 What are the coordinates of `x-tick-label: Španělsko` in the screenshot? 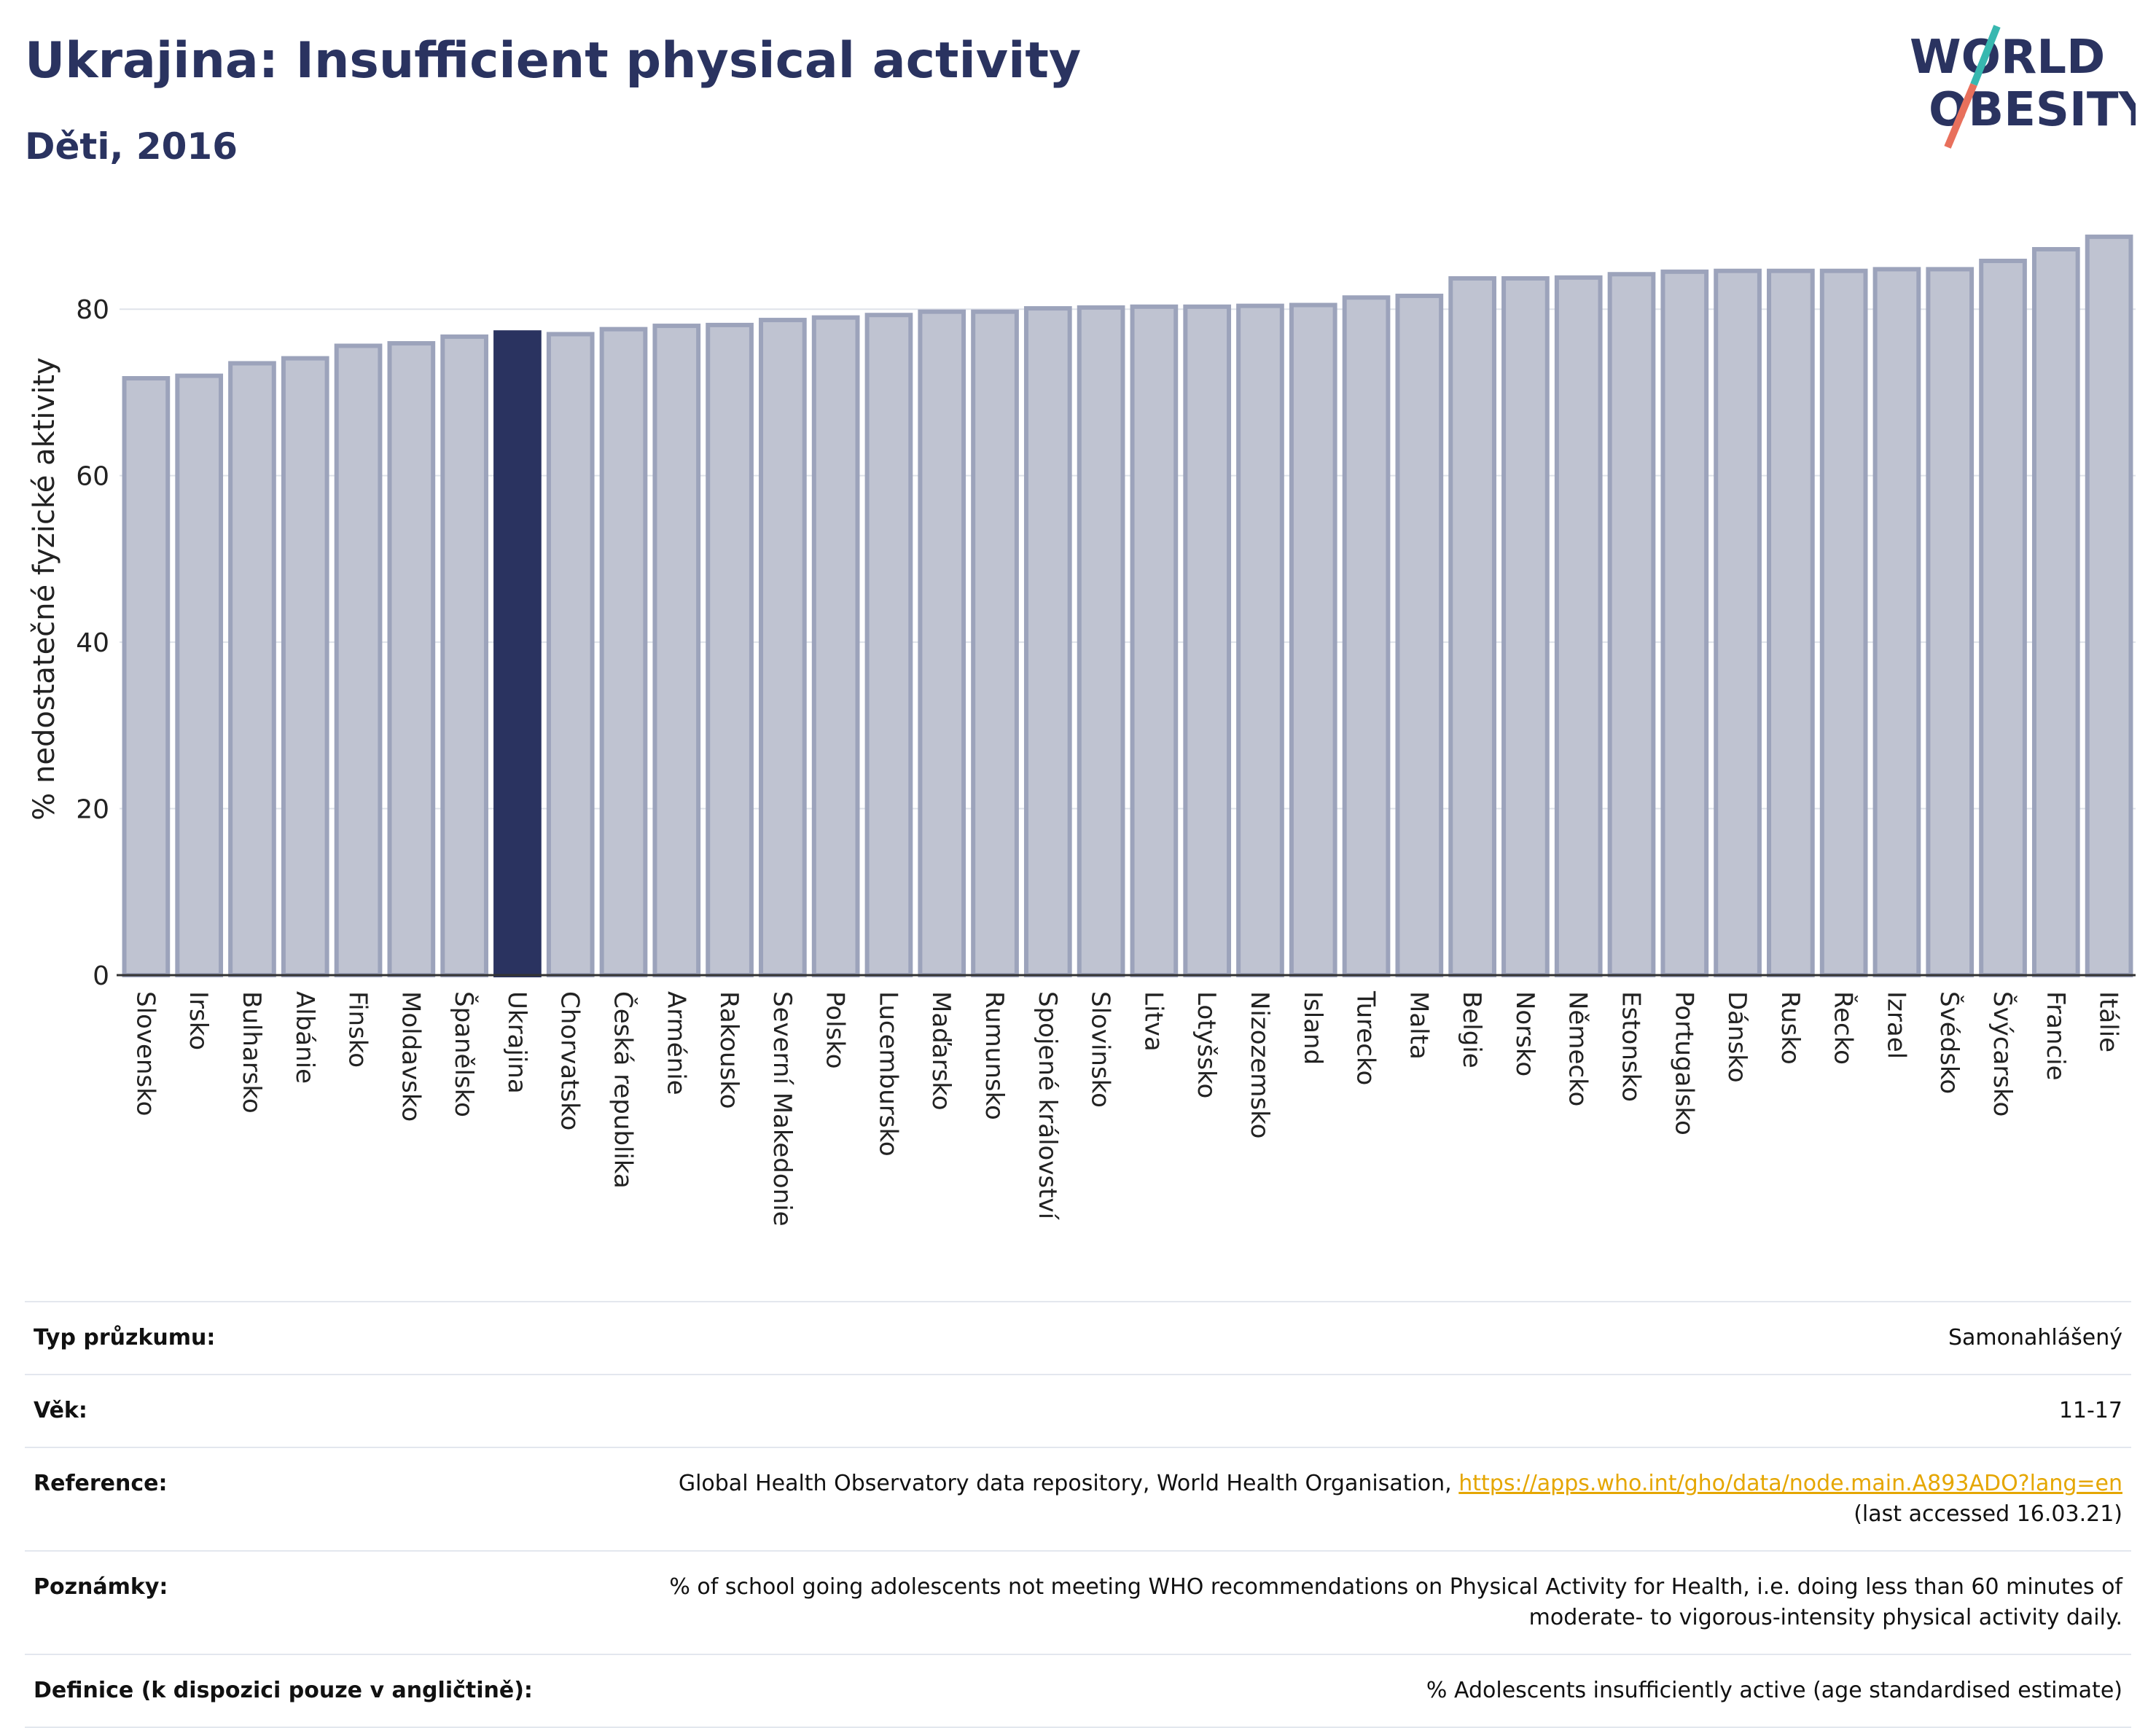 It's located at (464, 1054).